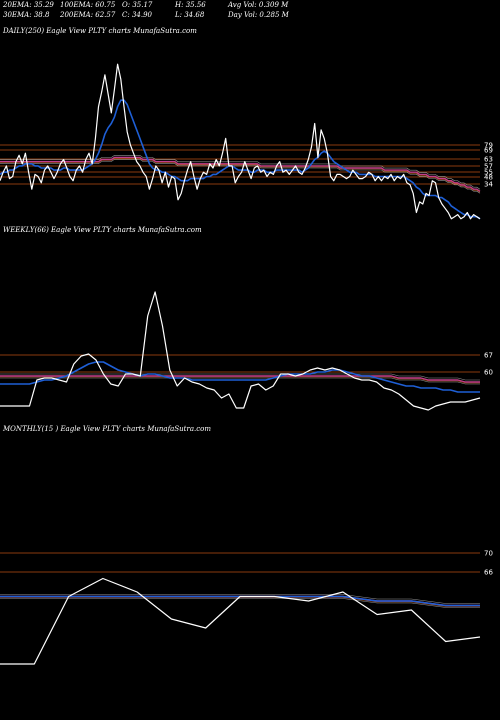 Image resolution: width=500 pixels, height=720 pixels. What do you see at coordinates (488, 373) in the screenshot?
I see `weekly-y-tick-label: 60` at bounding box center [488, 373].